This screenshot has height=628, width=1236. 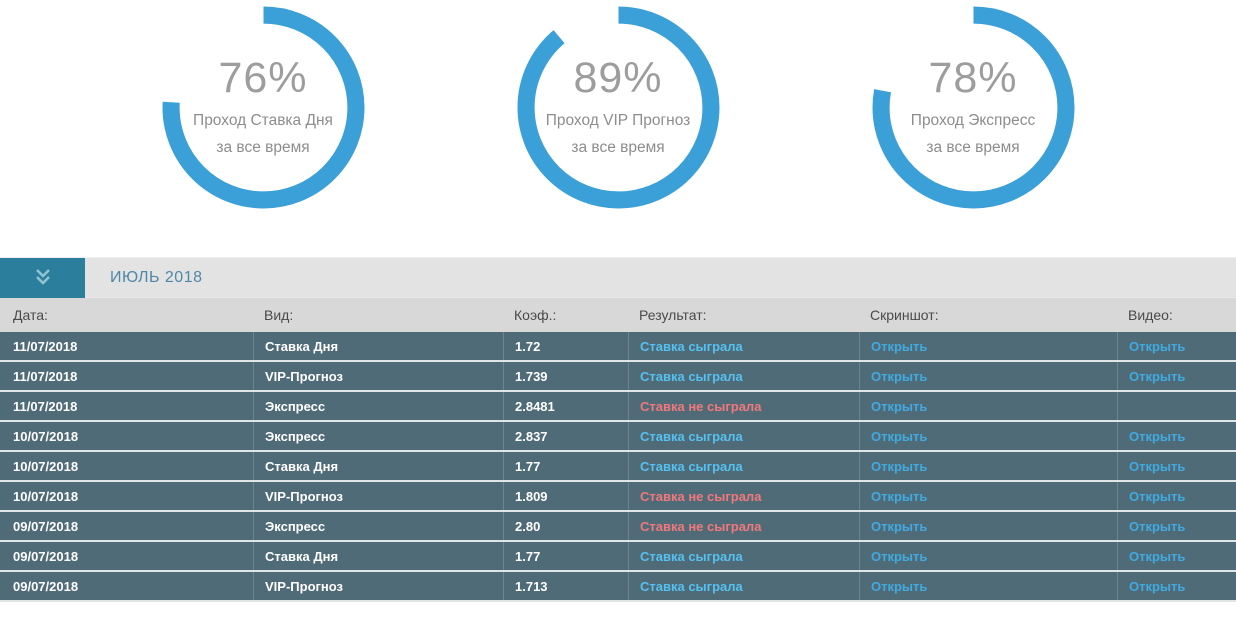 What do you see at coordinates (263, 134) in the screenshot?
I see `stat-caption: Проход Ставка Дня за все время` at bounding box center [263, 134].